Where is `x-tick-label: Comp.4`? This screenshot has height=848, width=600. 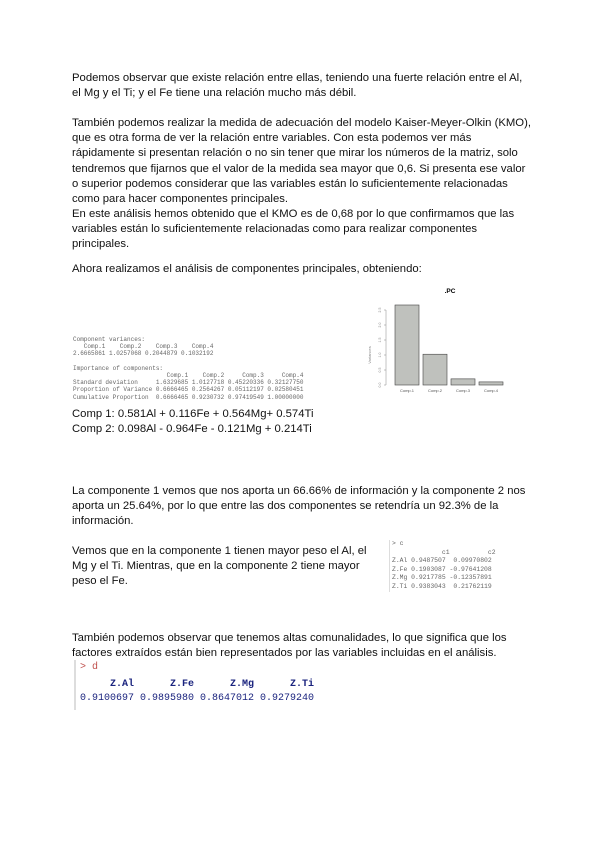 x-tick-label: Comp.4 is located at coordinates (491, 390).